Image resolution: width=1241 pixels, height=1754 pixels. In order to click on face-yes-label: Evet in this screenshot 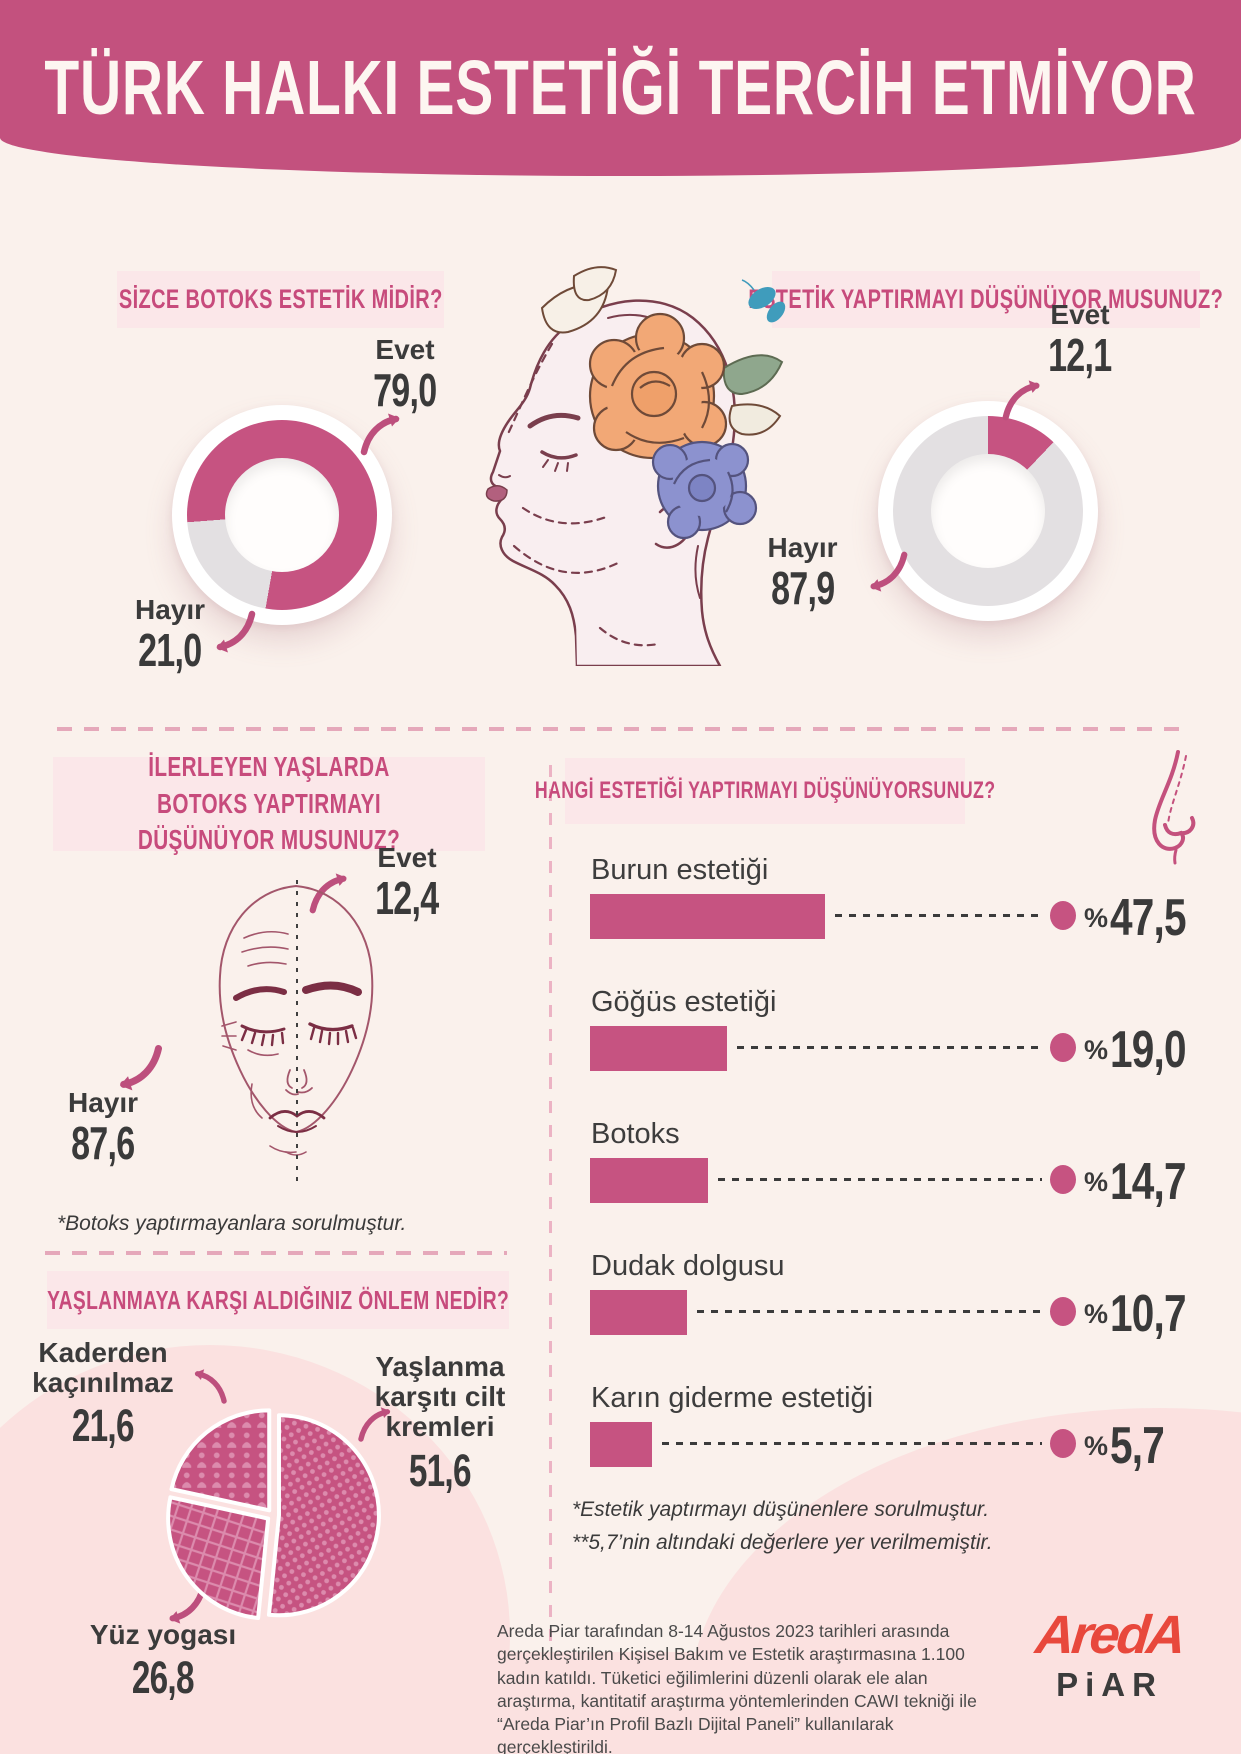, I will do `click(407, 857)`.